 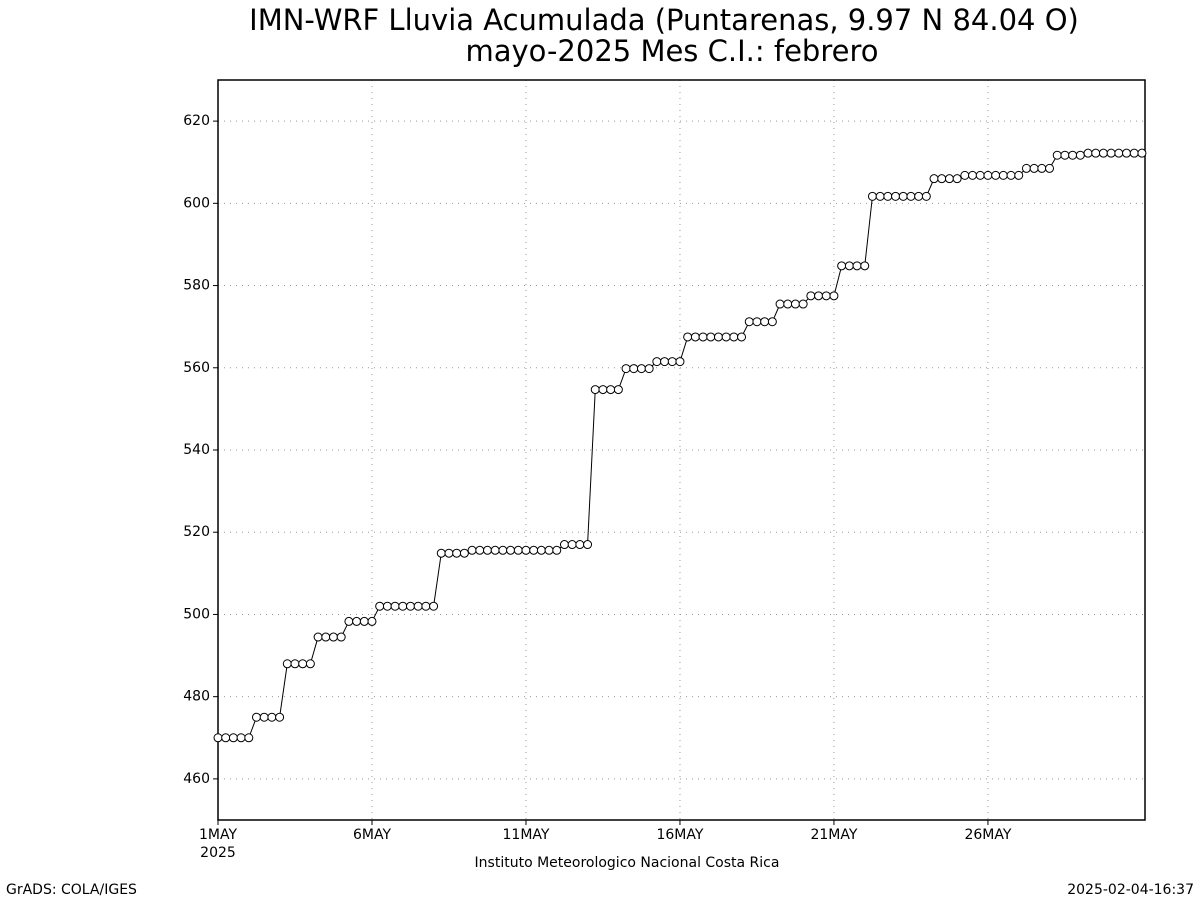 I want to click on y-tick-label: 600, so click(x=196, y=203).